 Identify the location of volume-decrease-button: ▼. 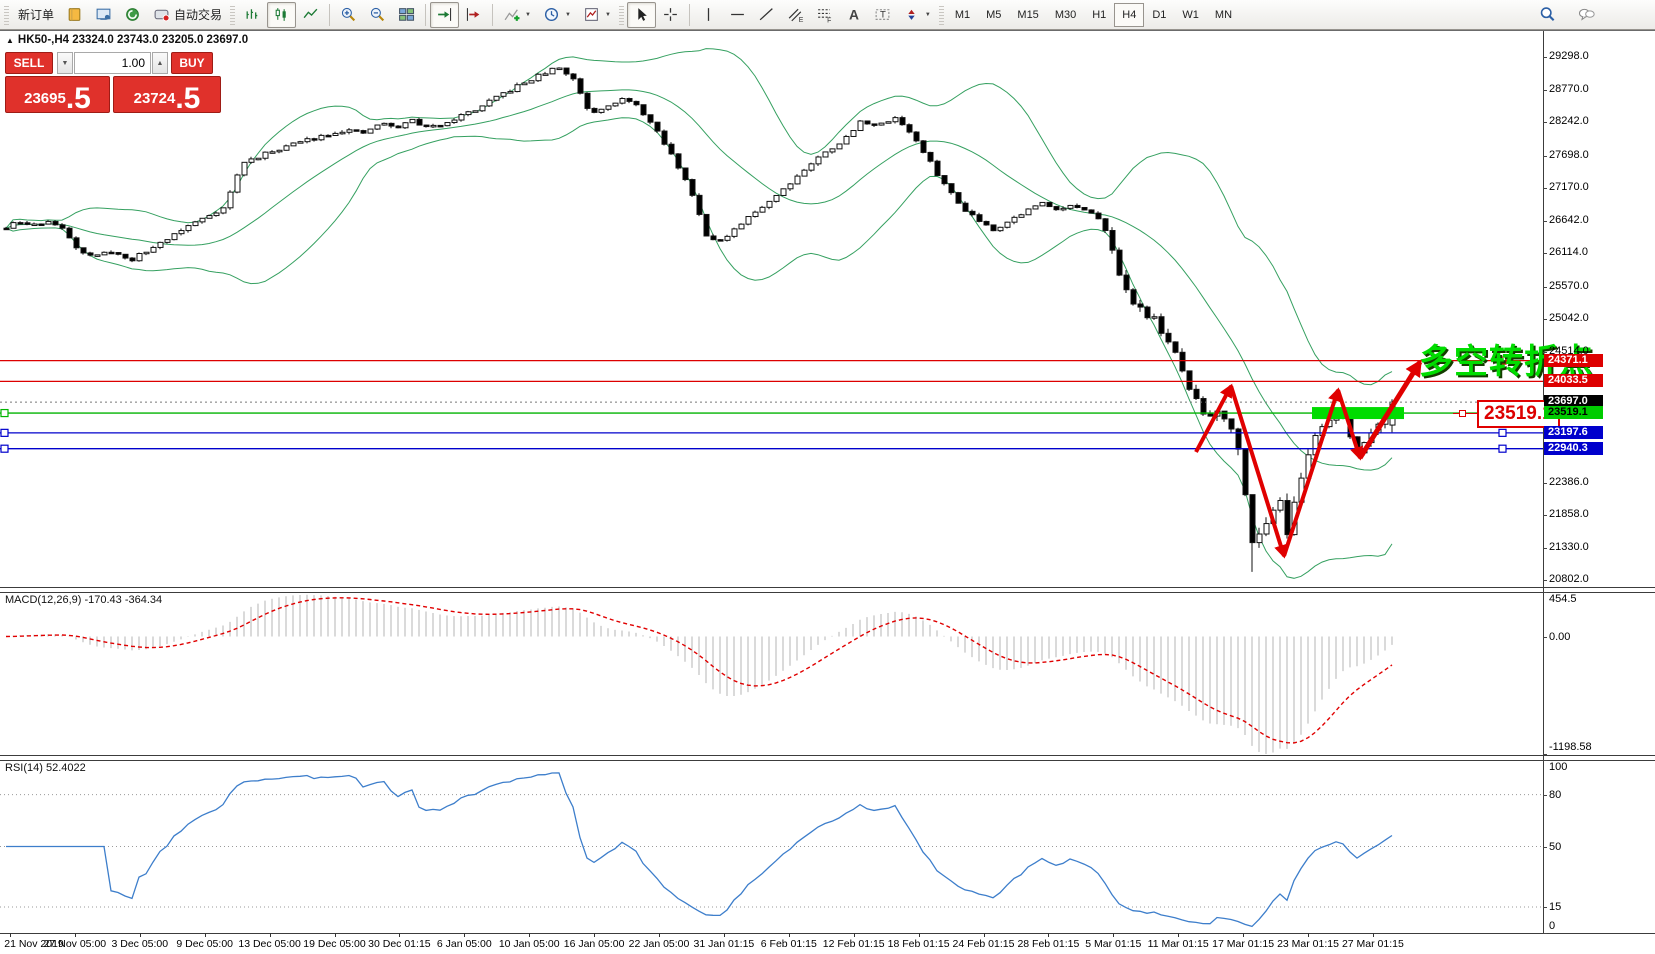
(65, 63).